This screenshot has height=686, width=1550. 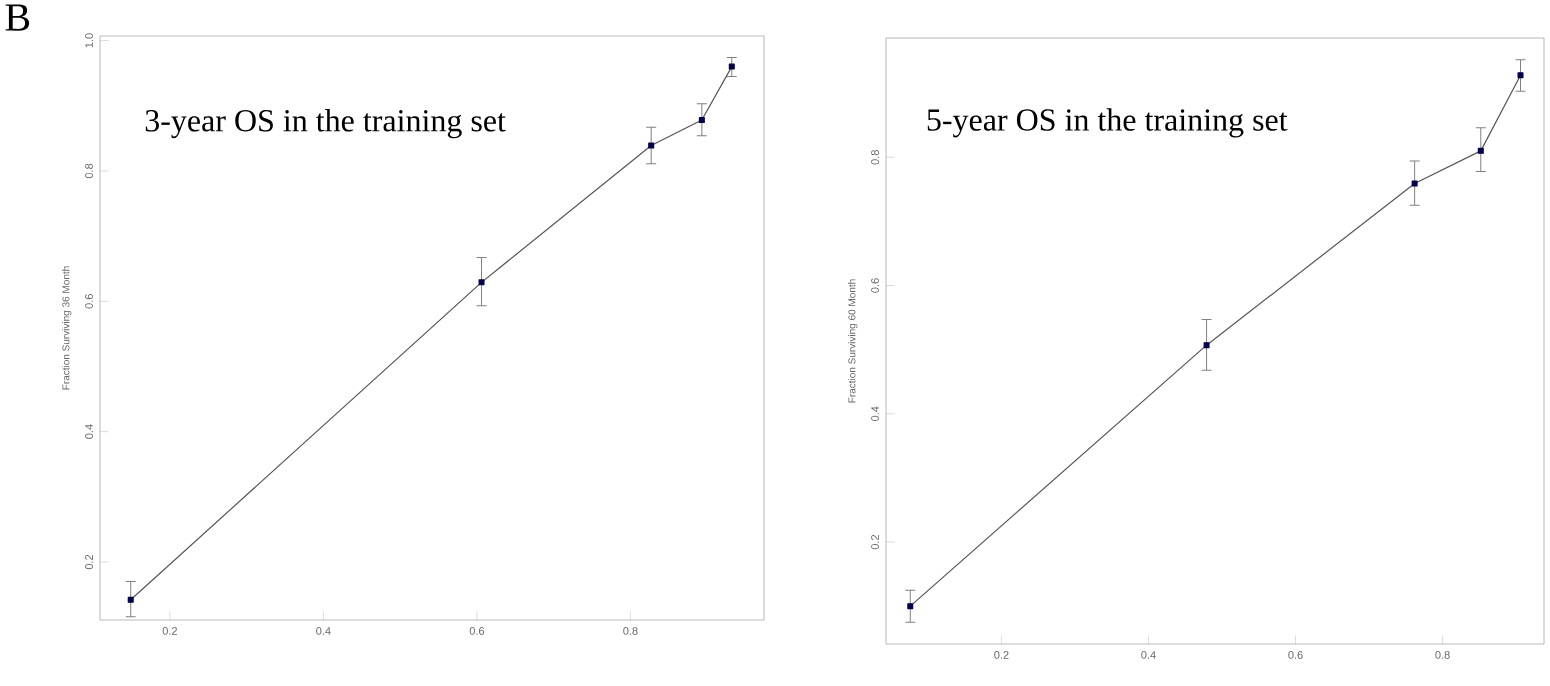 I want to click on text: B, so click(x=17, y=17).